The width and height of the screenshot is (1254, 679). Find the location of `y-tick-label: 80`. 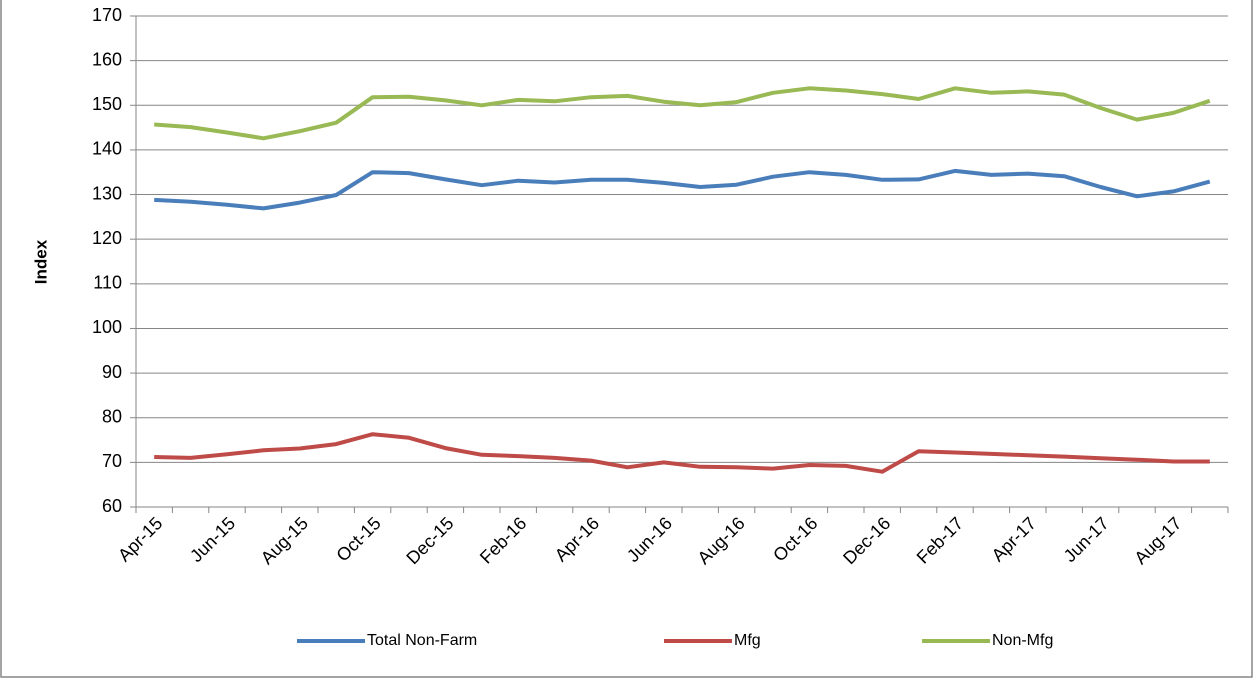

y-tick-label: 80 is located at coordinates (112, 416).